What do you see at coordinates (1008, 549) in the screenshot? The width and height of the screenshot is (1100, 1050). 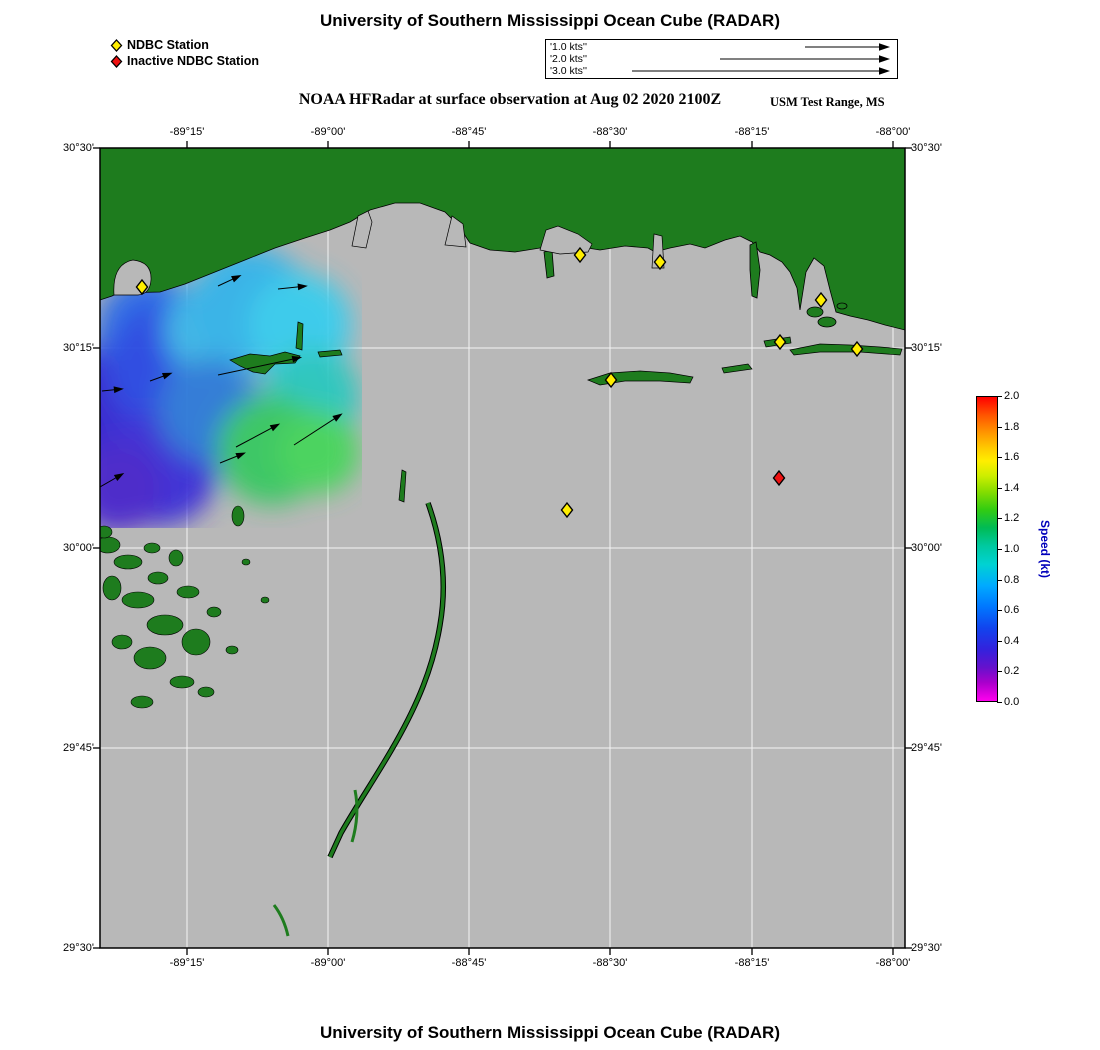 I see `colorbar-tick-label: 1.0` at bounding box center [1008, 549].